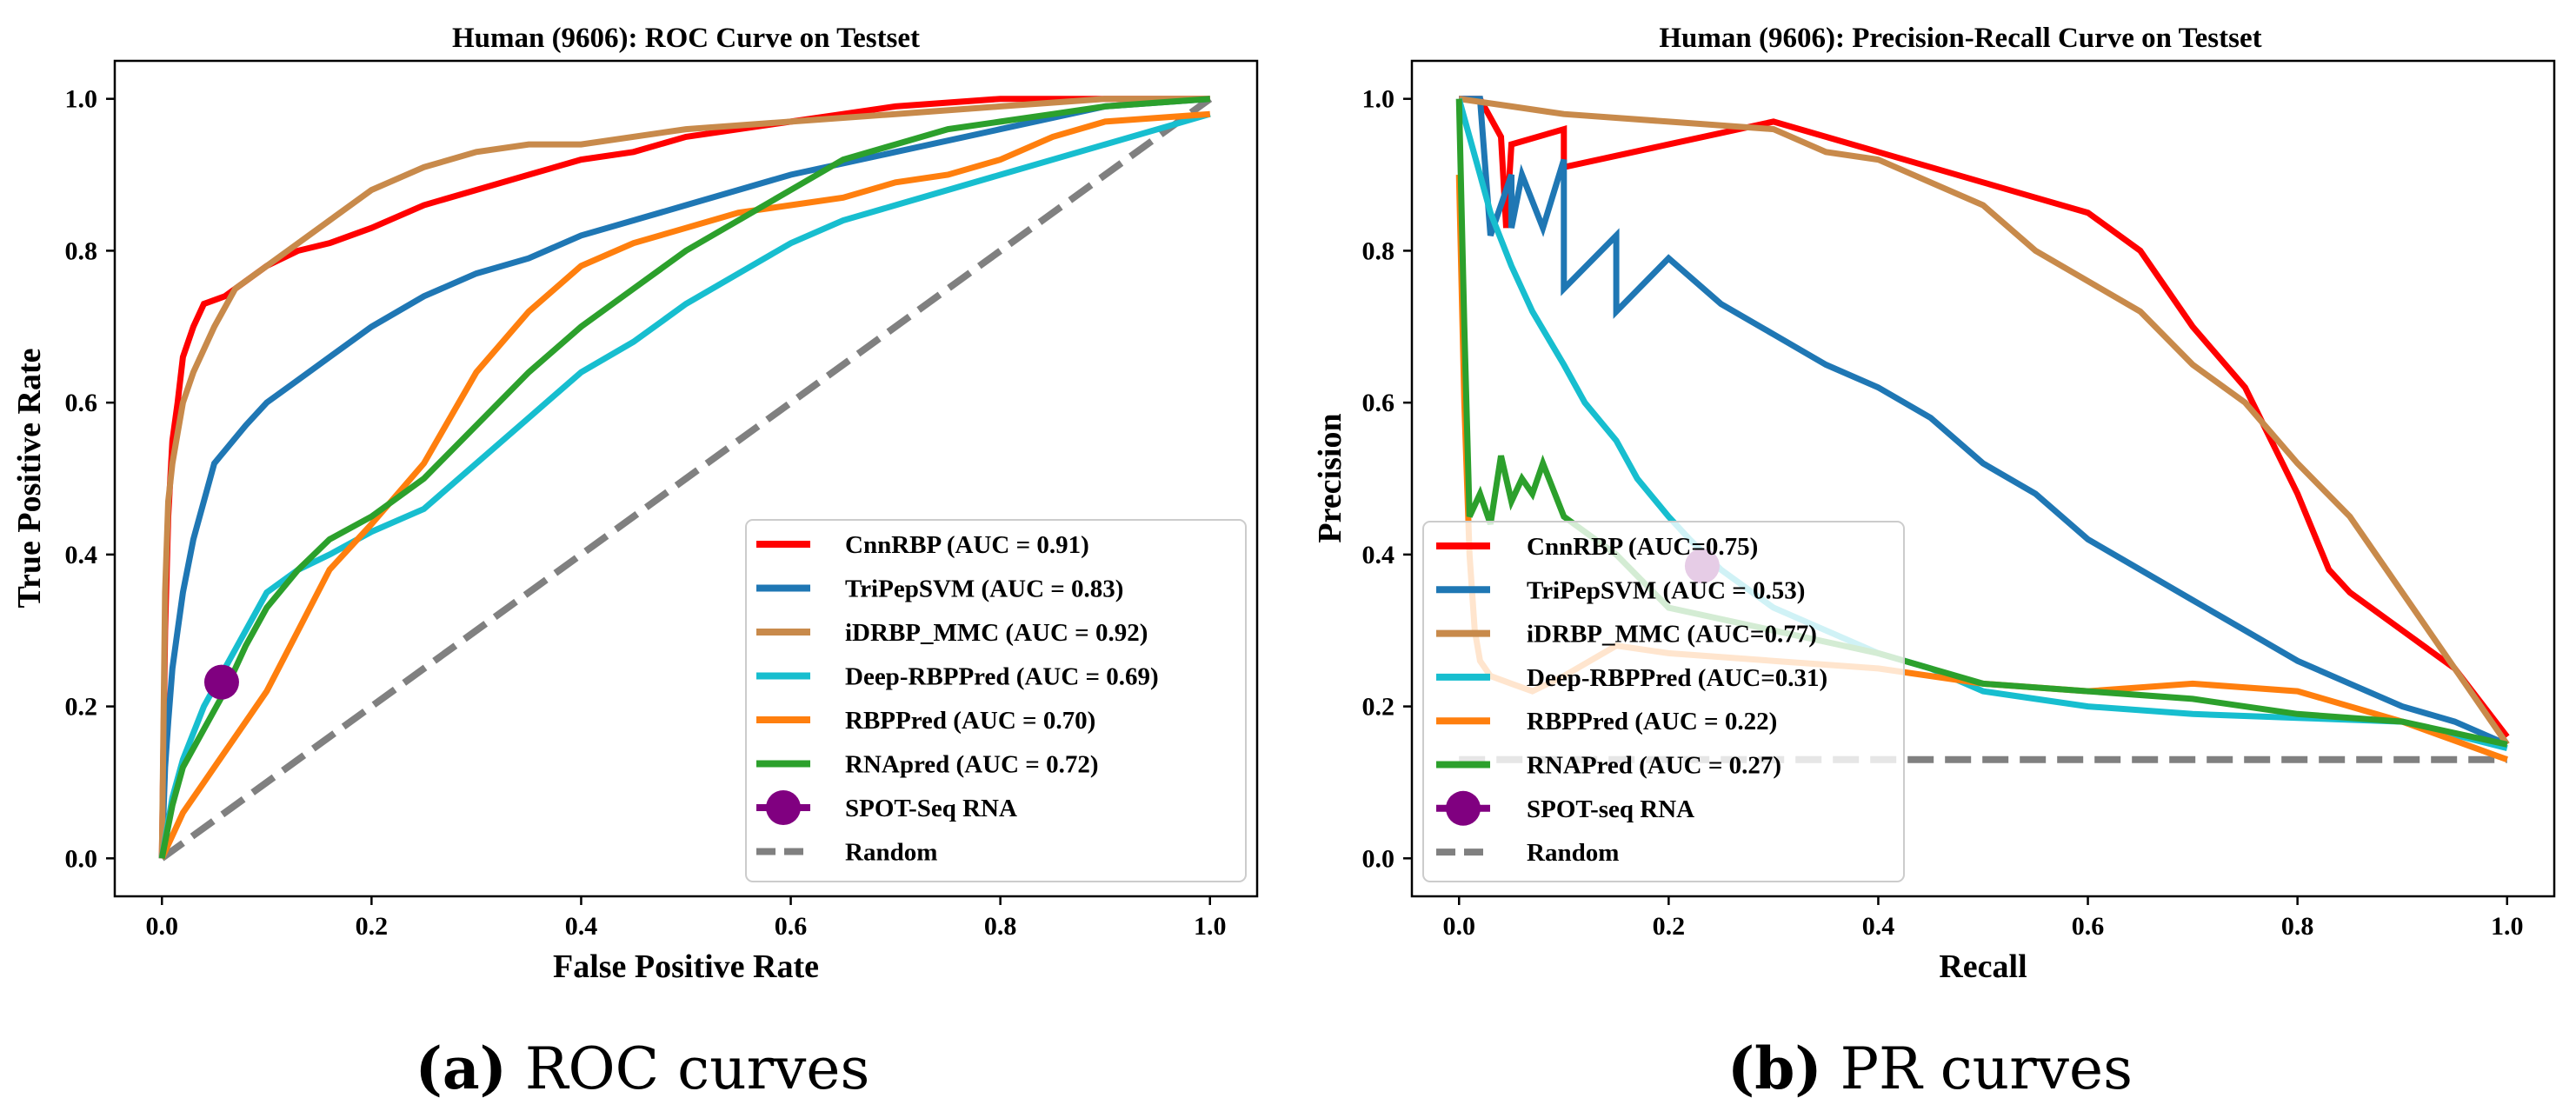 This screenshot has height=1118, width=2576. I want to click on pr-legend-idrbp-mmc-label: iDRBP_MMC (AUC=0.77), so click(1672, 635).